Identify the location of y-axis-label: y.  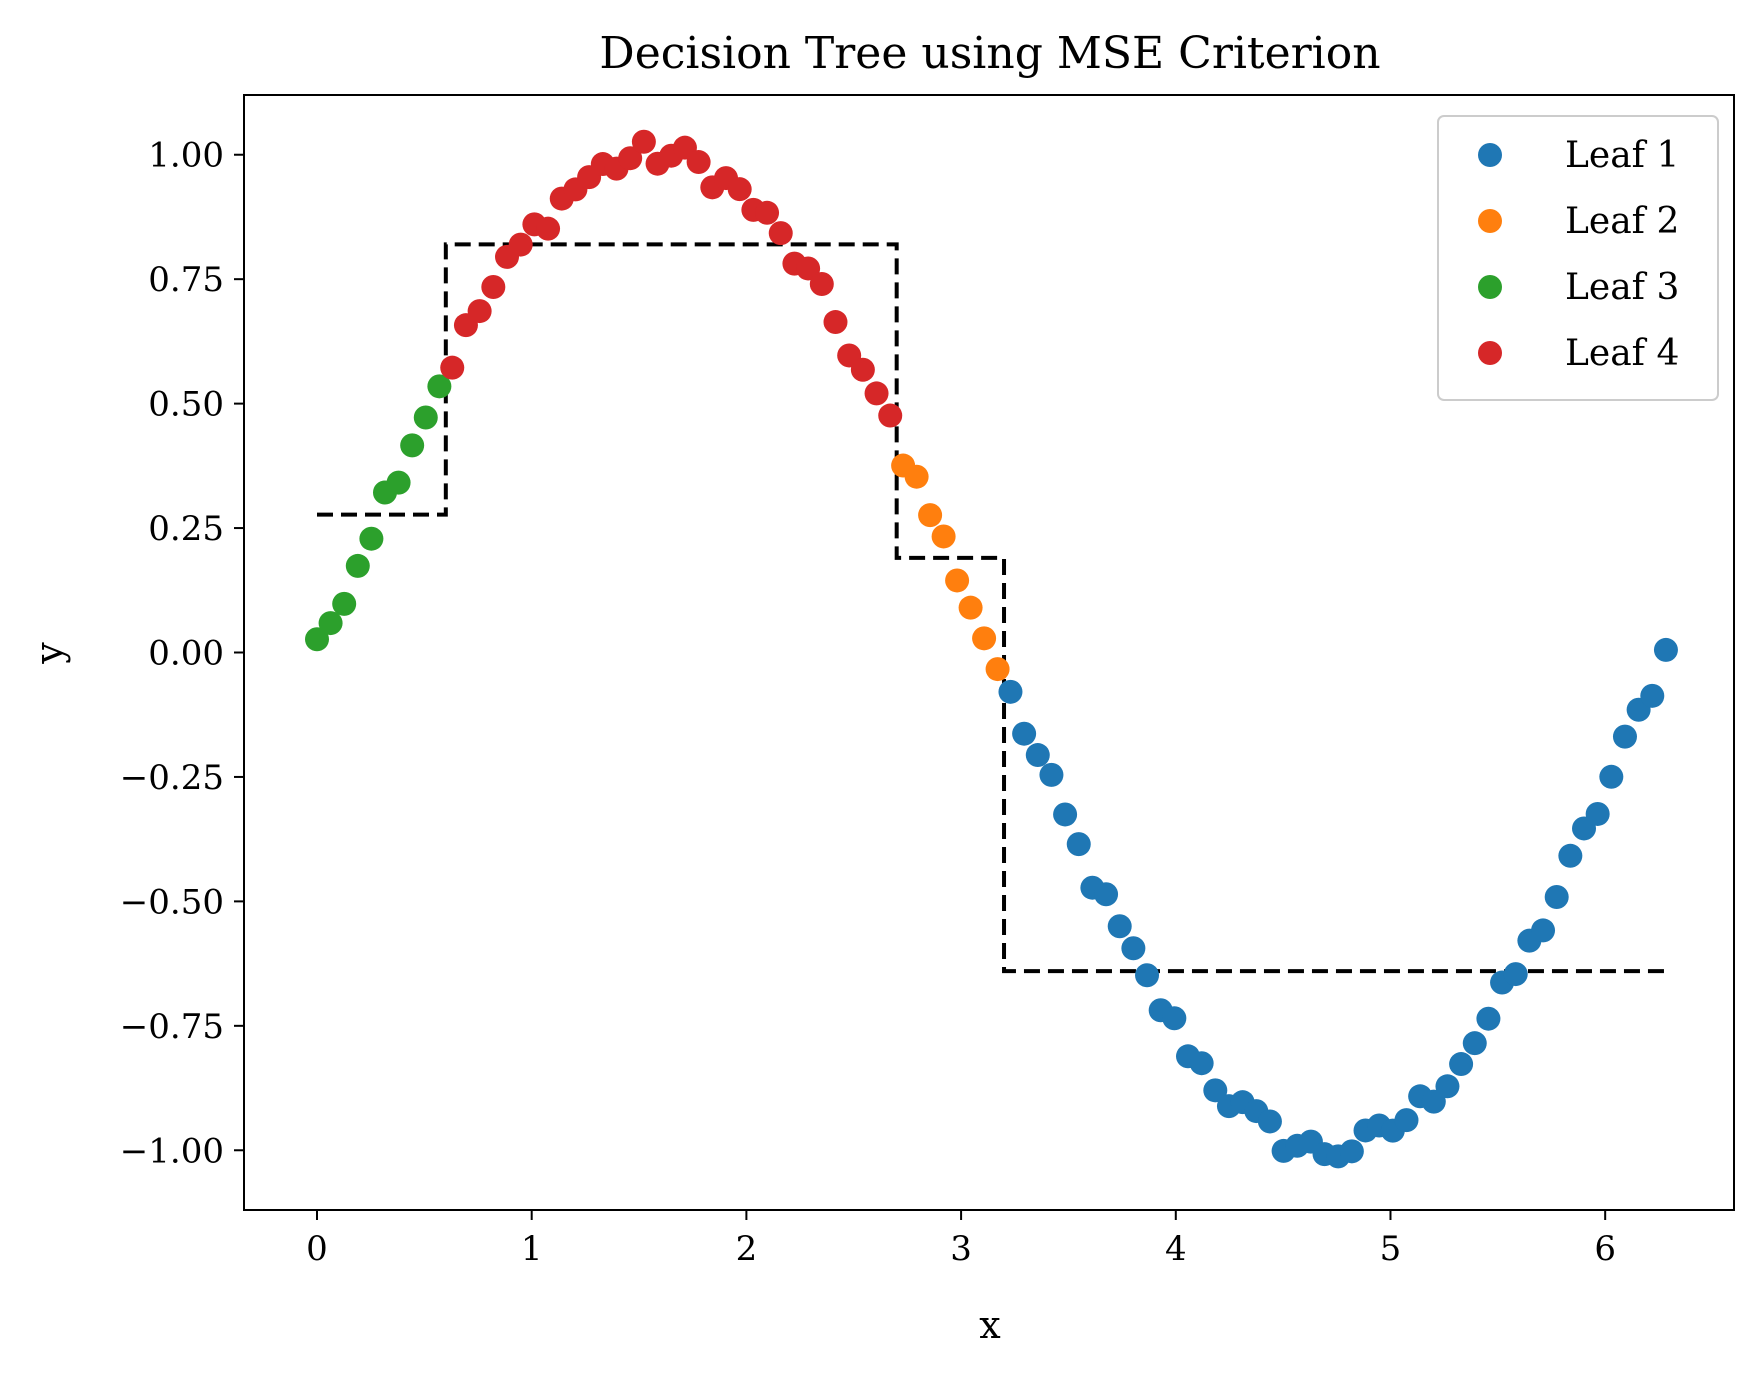
(49, 653).